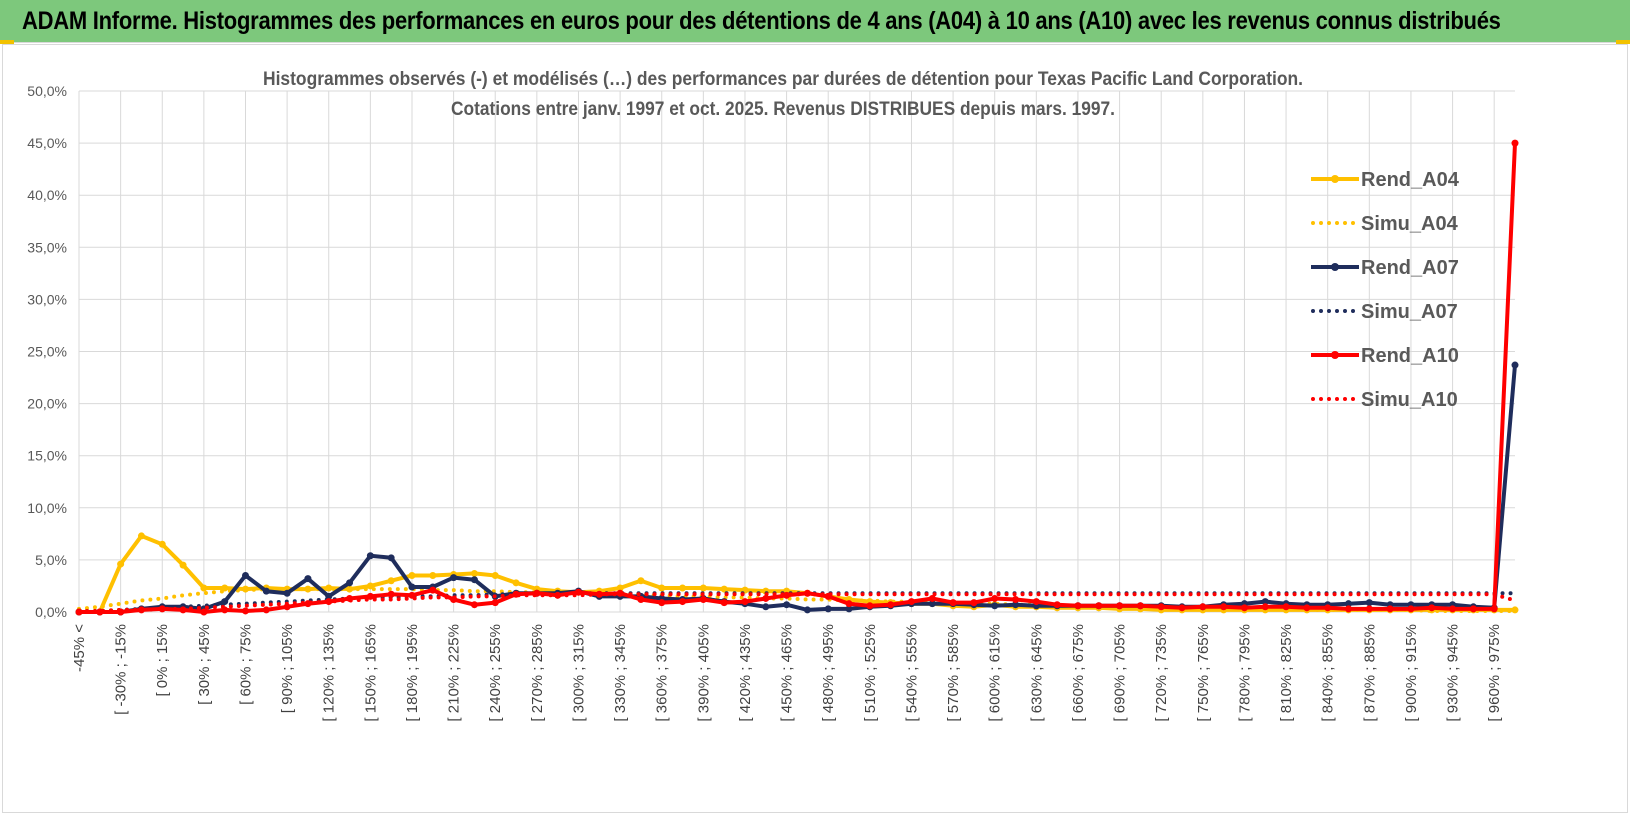 This screenshot has height=815, width=1630. Describe the element at coordinates (495, 673) in the screenshot. I see `x-category-label: [ 240% ; 255%` at that location.